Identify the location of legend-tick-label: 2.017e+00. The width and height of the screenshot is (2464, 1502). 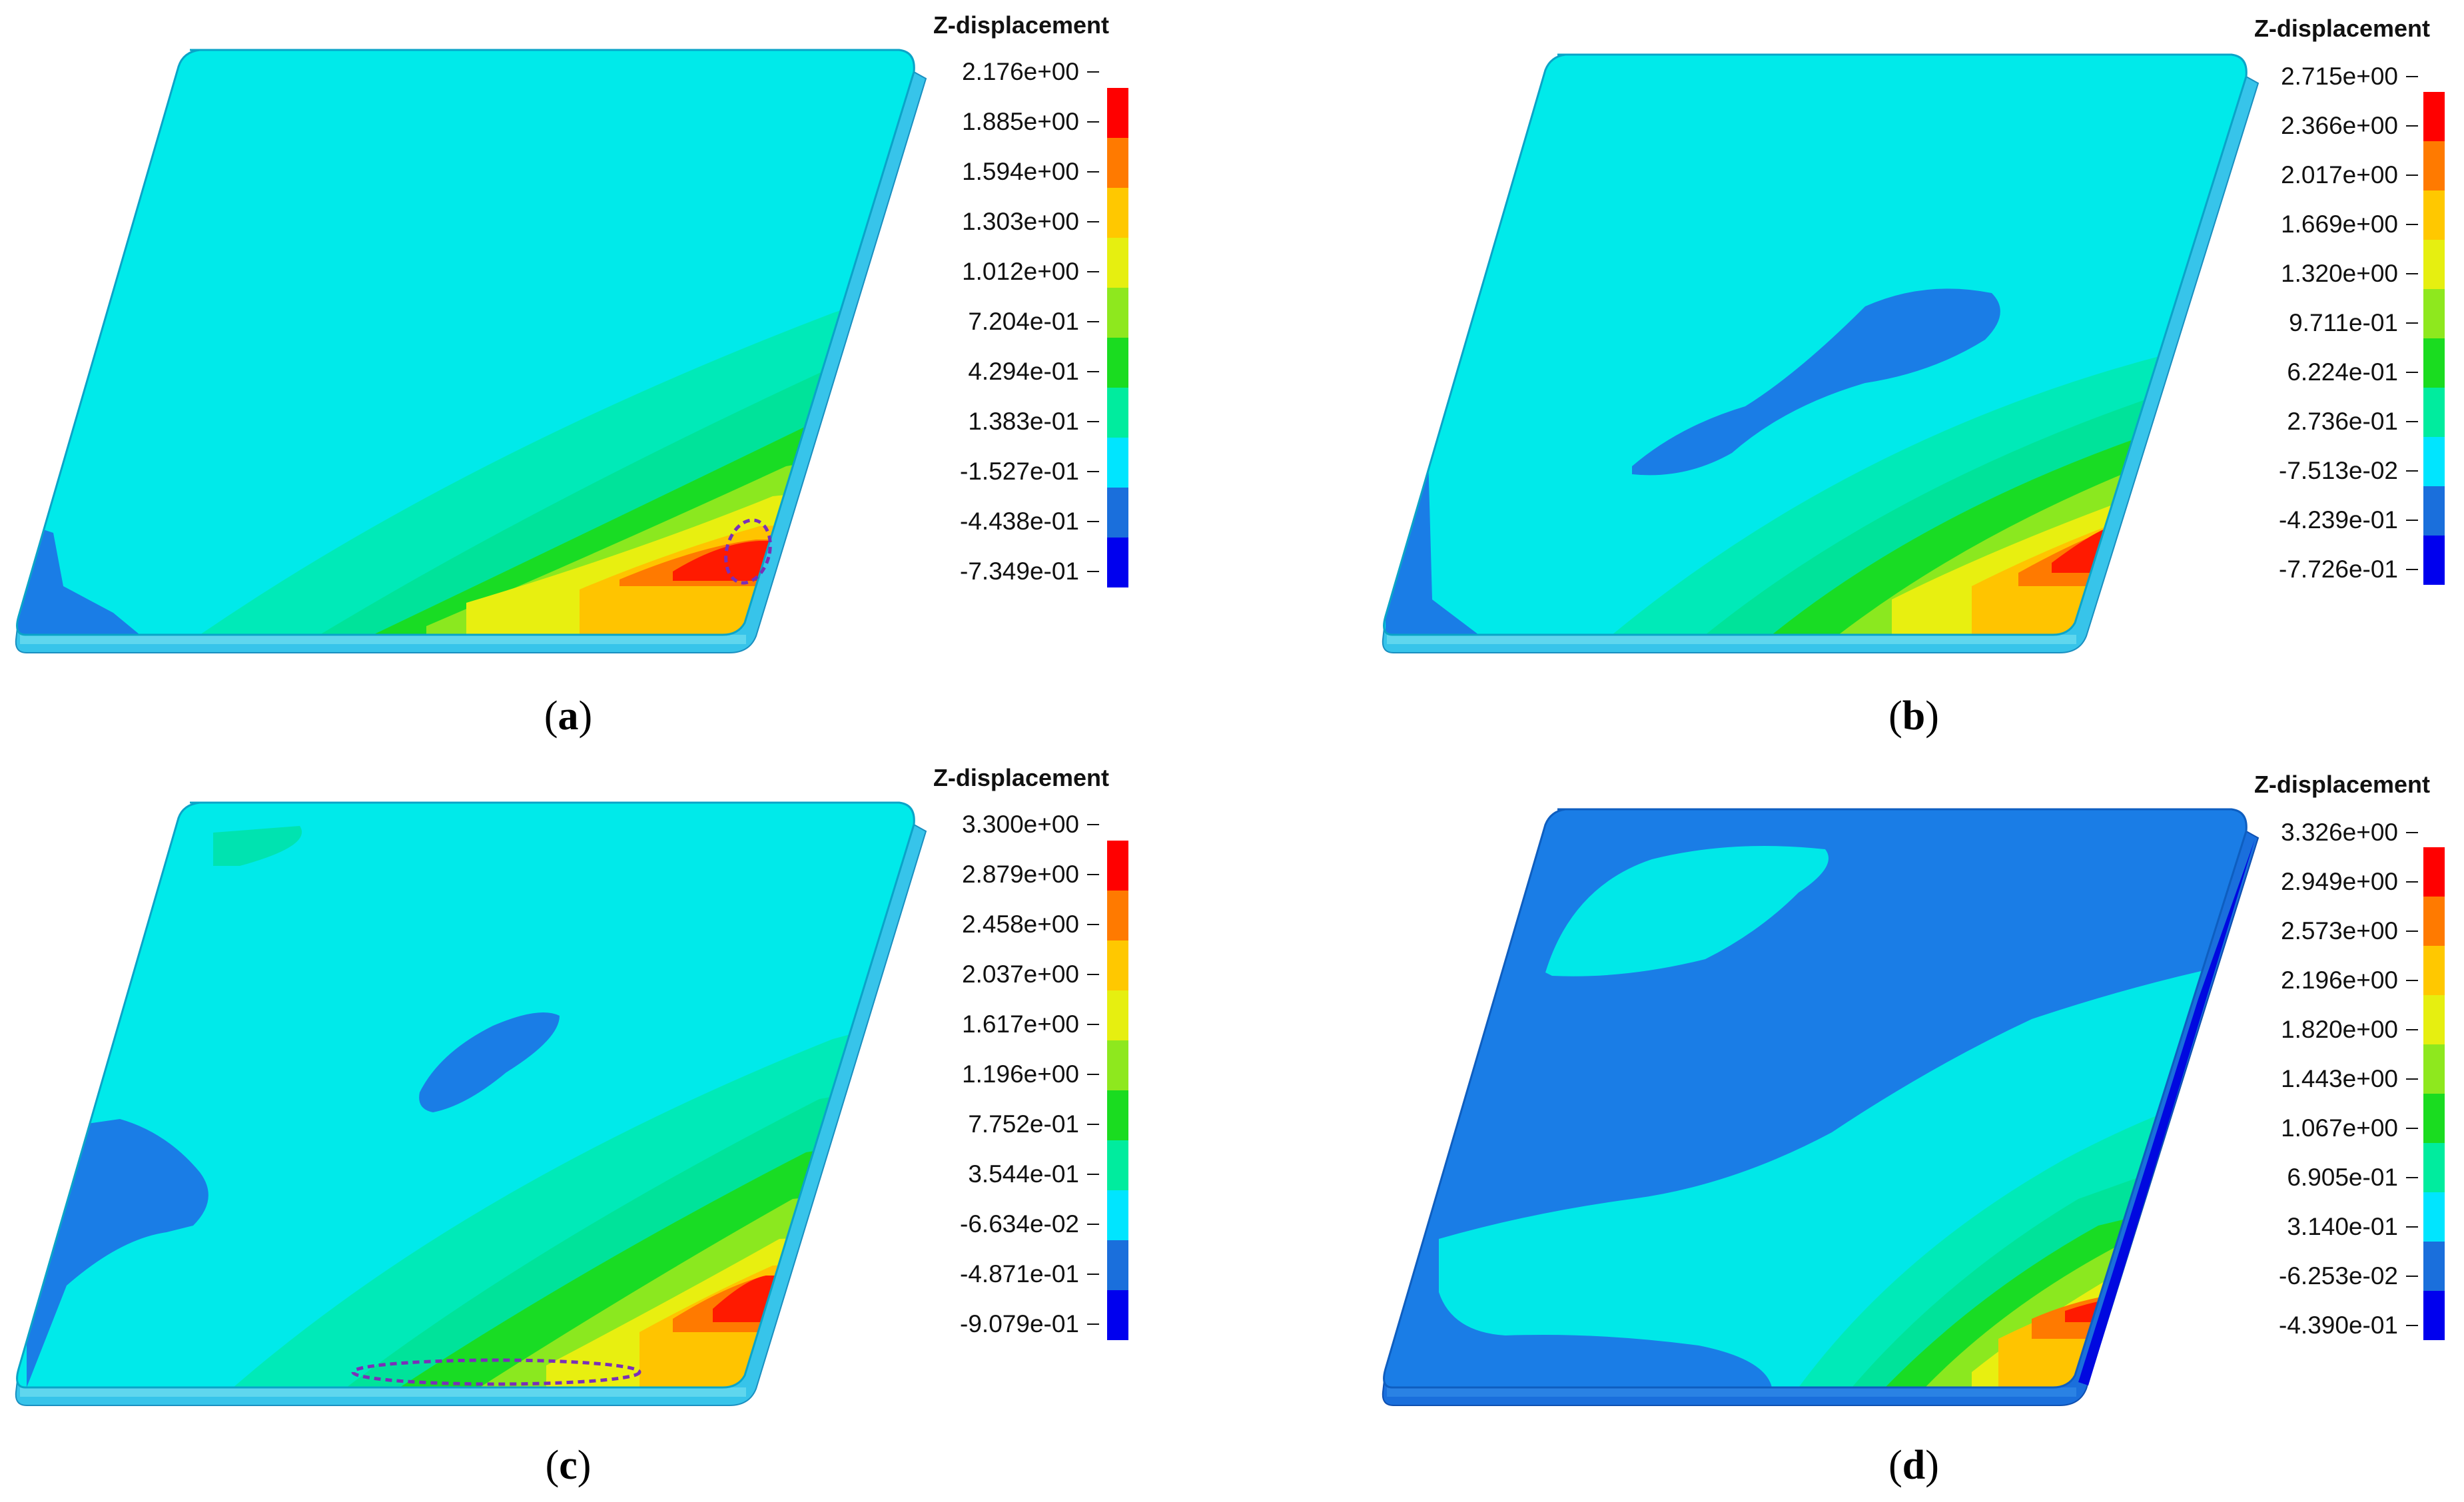
(2339, 174).